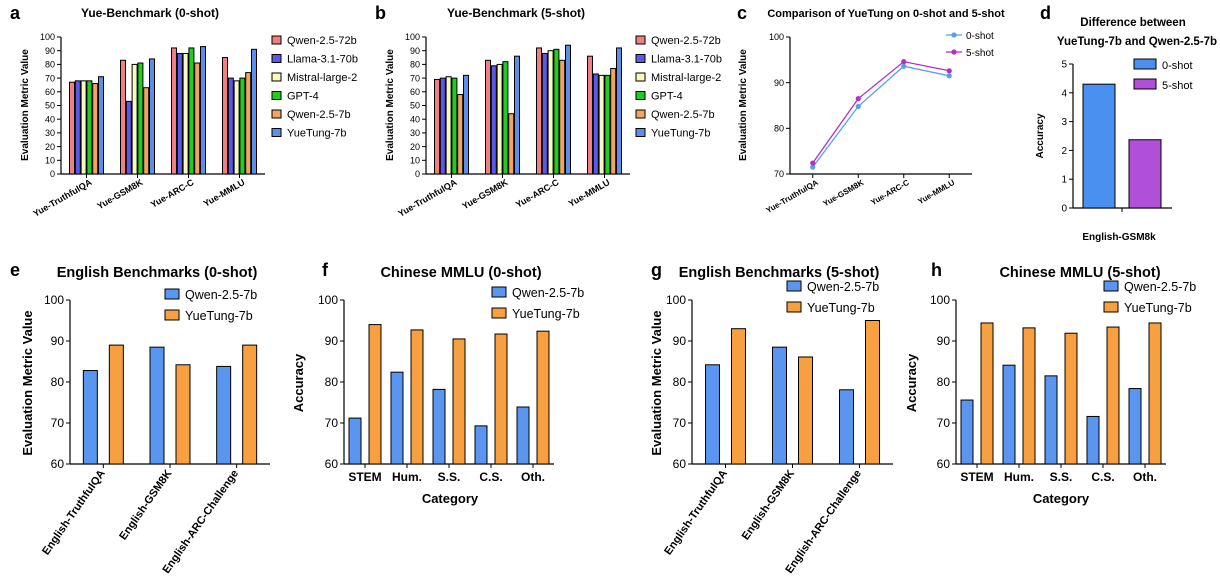 The image size is (1220, 588). I want to click on chart-title: Chinese MMLU (0-shot), so click(460, 273).